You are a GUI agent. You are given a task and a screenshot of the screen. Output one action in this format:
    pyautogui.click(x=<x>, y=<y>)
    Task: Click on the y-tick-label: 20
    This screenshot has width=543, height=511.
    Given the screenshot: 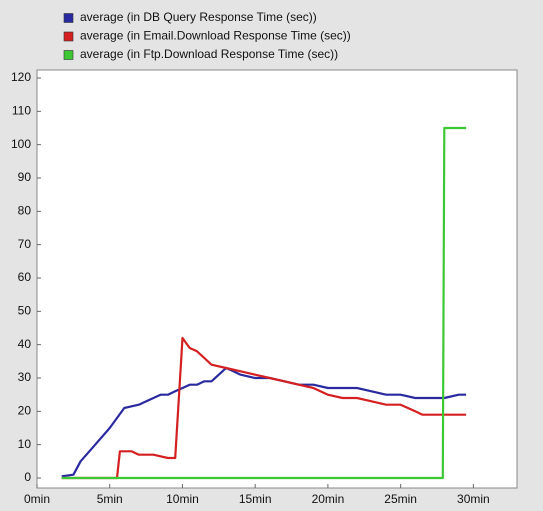 What is the action you would take?
    pyautogui.click(x=25, y=411)
    